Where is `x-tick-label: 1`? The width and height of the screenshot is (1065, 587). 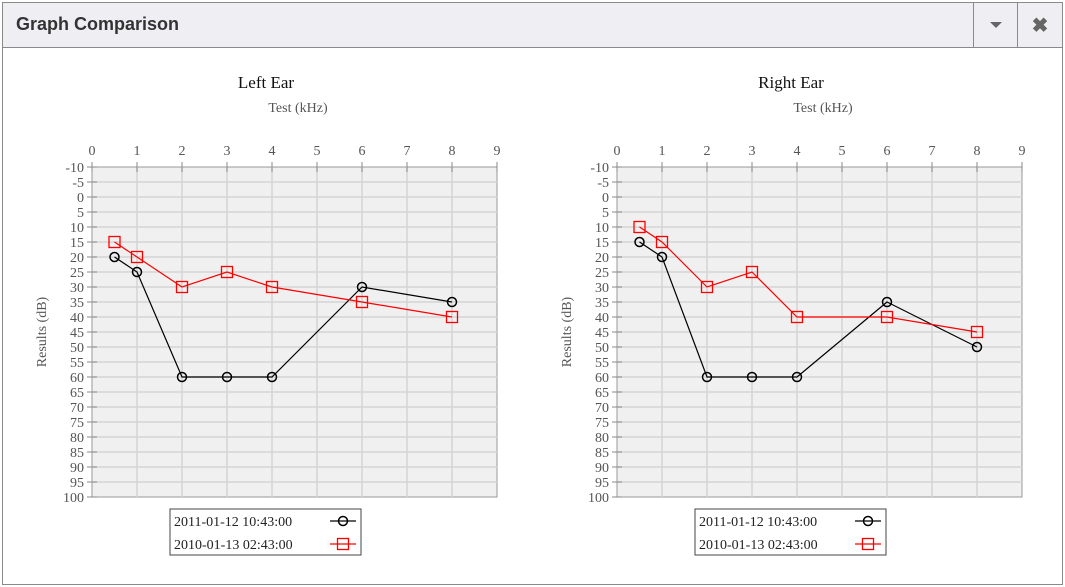
x-tick-label: 1 is located at coordinates (662, 151).